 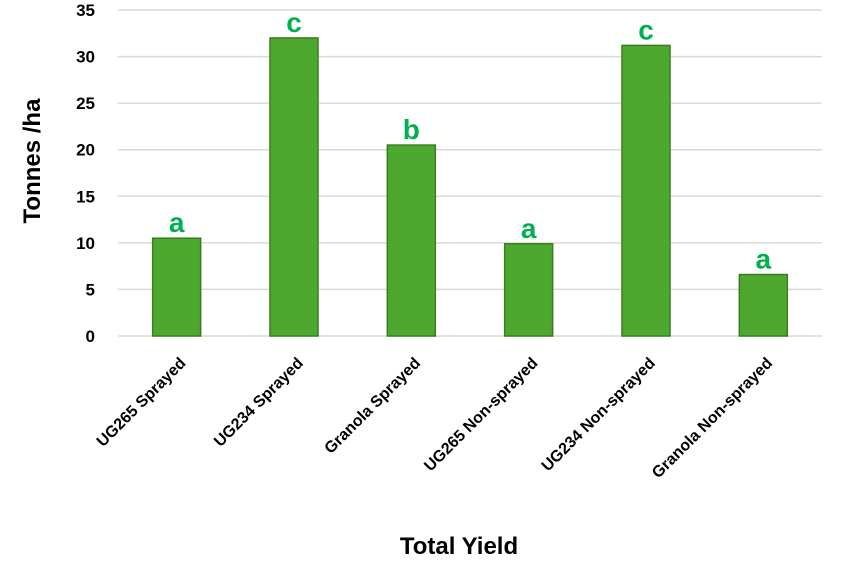 What do you see at coordinates (481, 415) in the screenshot?
I see `x-tick-label: UG265 Non-sprayed` at bounding box center [481, 415].